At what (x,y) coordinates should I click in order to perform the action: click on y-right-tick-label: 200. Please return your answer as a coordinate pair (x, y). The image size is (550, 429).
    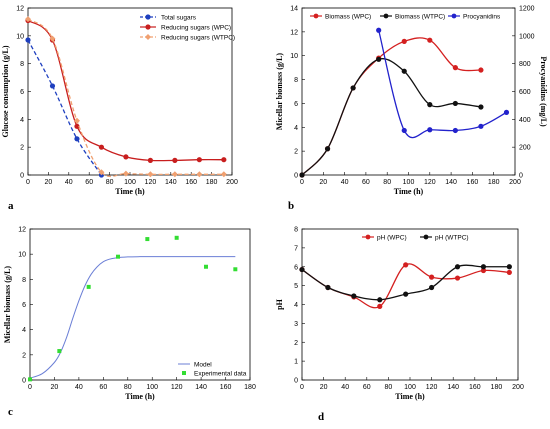
    Looking at the image, I should click on (525, 148).